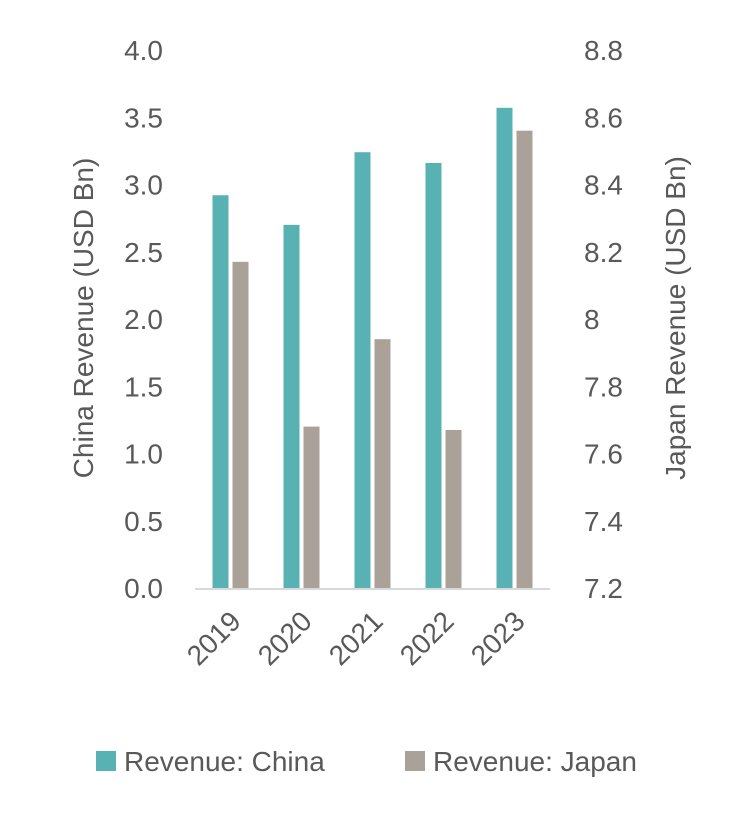  I want to click on left-tick-label: 3.0, so click(143, 185).